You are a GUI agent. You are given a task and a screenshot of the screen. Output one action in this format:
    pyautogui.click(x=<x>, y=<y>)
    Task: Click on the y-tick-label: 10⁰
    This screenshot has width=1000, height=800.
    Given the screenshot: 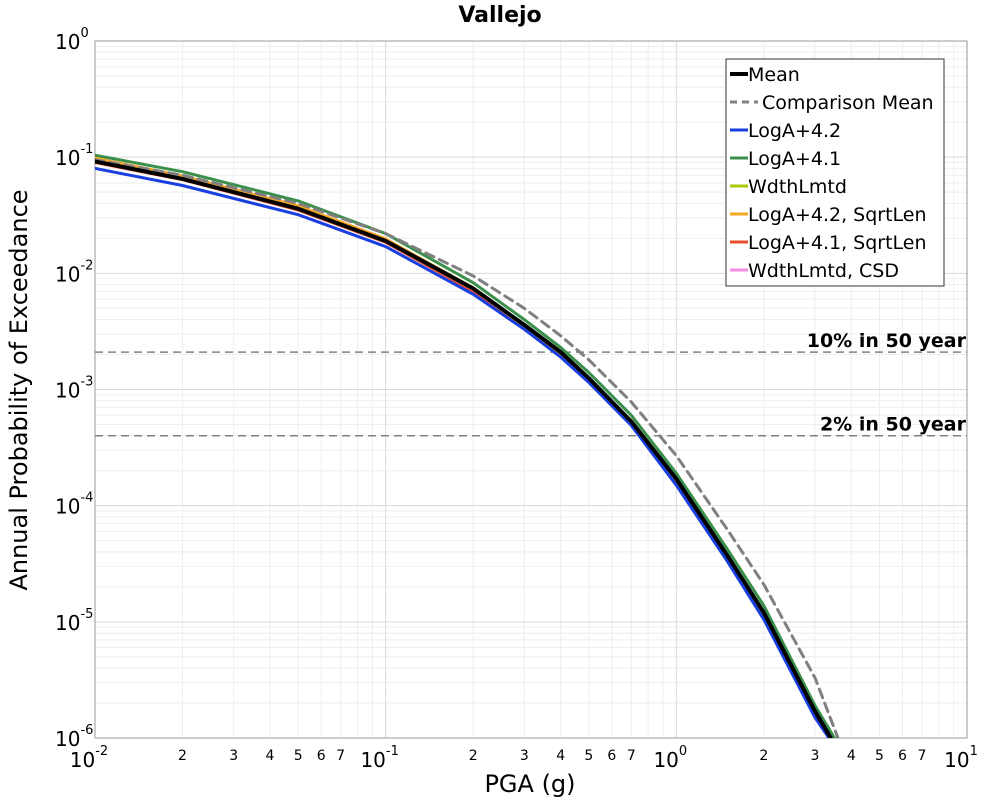 What is the action you would take?
    pyautogui.click(x=72, y=40)
    